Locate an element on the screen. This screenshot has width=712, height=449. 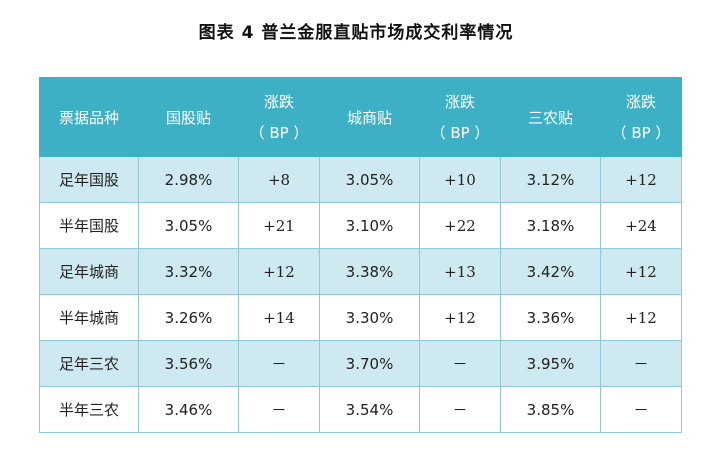
cell-chengshang-rate: 3.05% is located at coordinates (369, 179).